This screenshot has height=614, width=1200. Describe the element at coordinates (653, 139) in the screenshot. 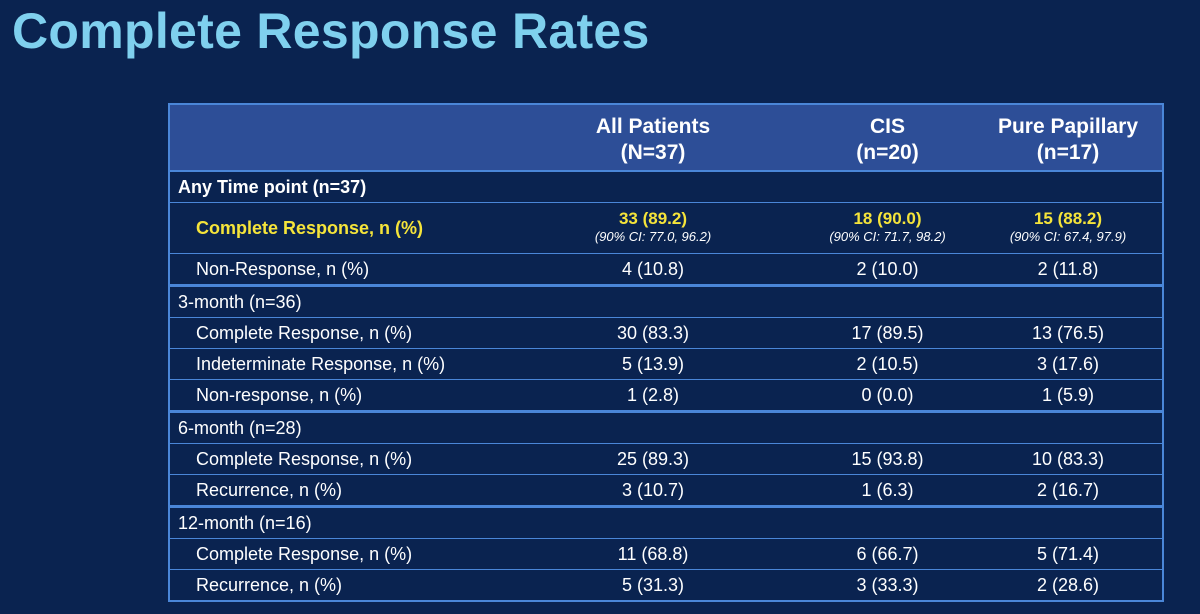

I see `header-all-patients: All Patients (N=37)` at that location.